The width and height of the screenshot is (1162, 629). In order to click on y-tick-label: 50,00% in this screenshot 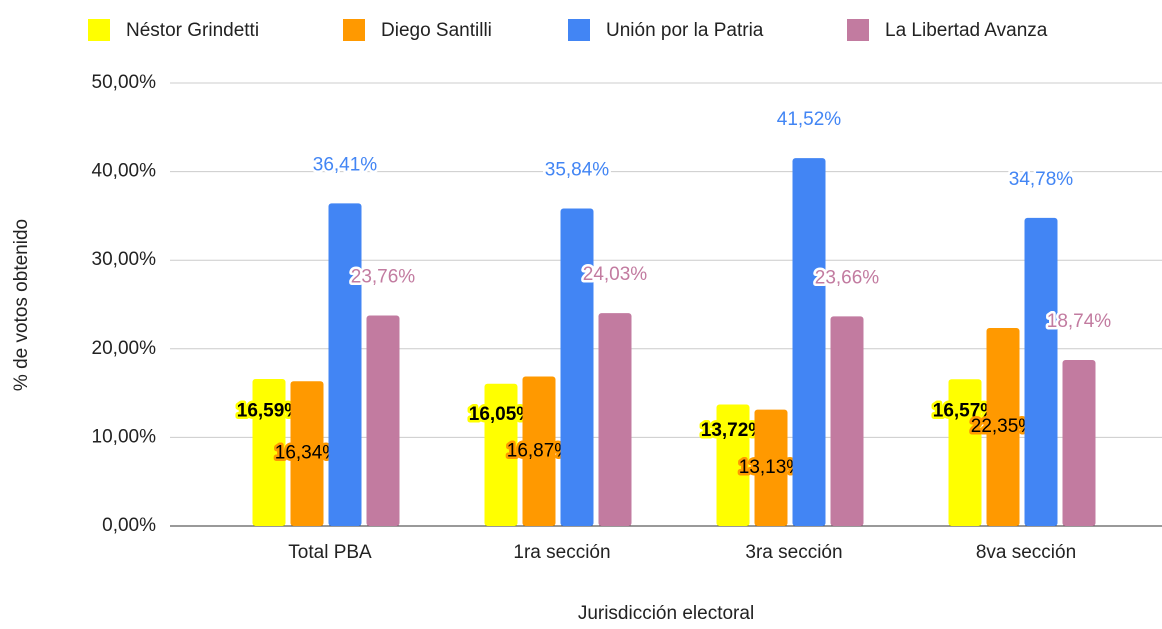, I will do `click(124, 82)`.